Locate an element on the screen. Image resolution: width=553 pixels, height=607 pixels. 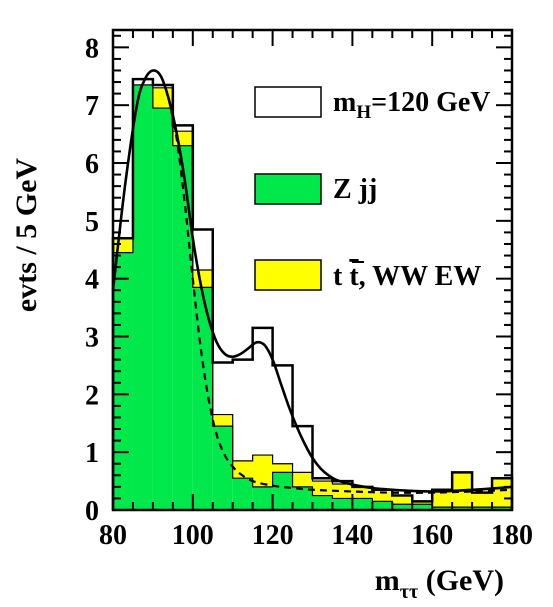
legend-ttbar-rest: , WW EW is located at coordinates (420, 276).